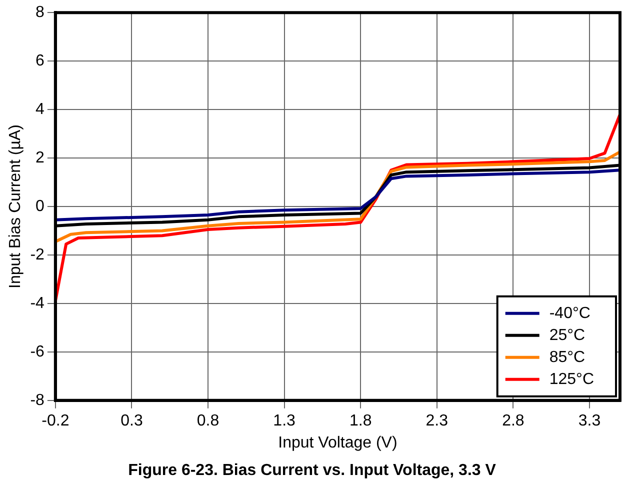 This screenshot has height=488, width=630. What do you see at coordinates (56, 421) in the screenshot?
I see `x-tick-label: -0.2` at bounding box center [56, 421].